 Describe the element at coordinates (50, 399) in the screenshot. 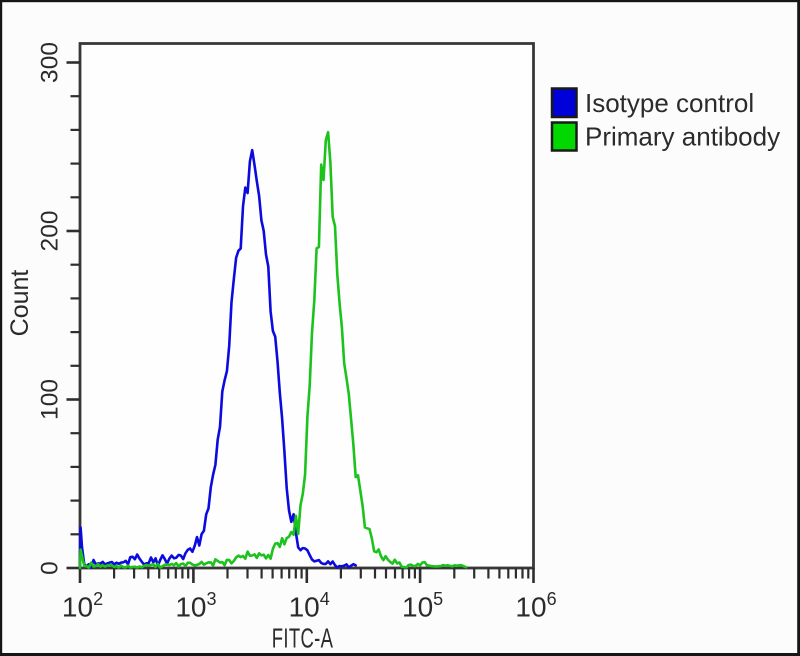

I see `svg-text: 100` at that location.